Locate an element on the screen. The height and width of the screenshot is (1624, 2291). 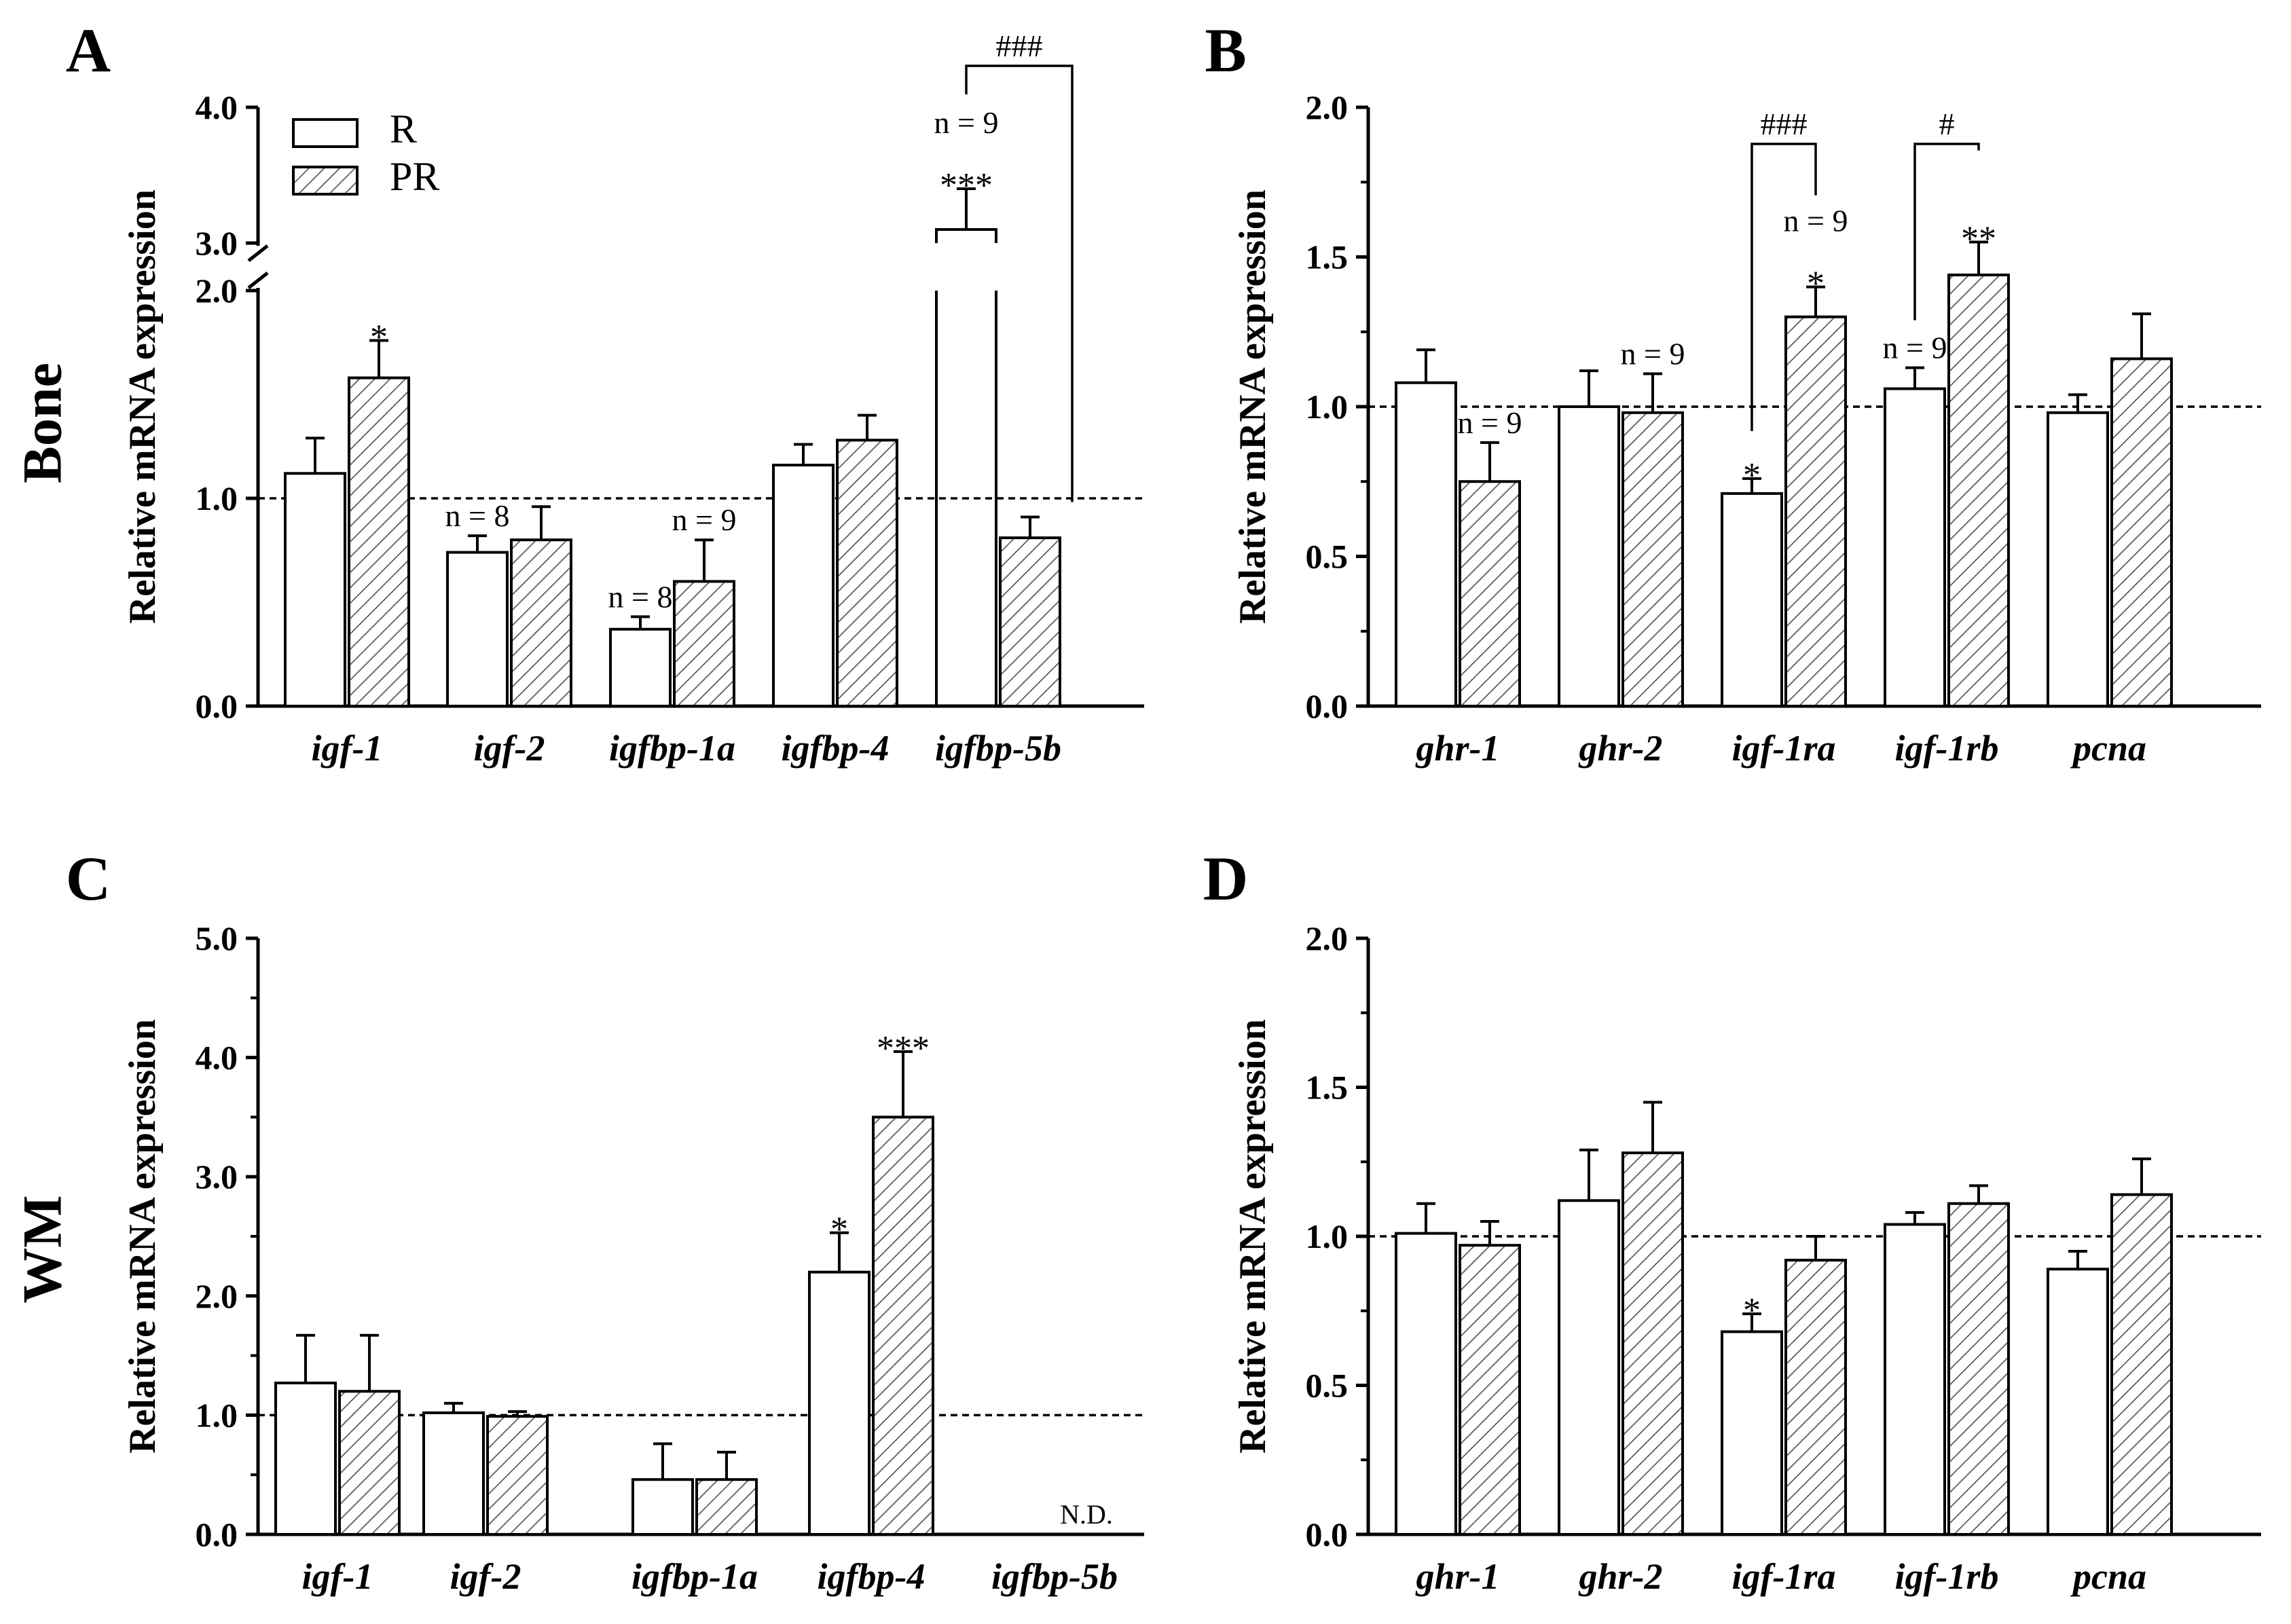
panel-letter: A is located at coordinates (88, 50).